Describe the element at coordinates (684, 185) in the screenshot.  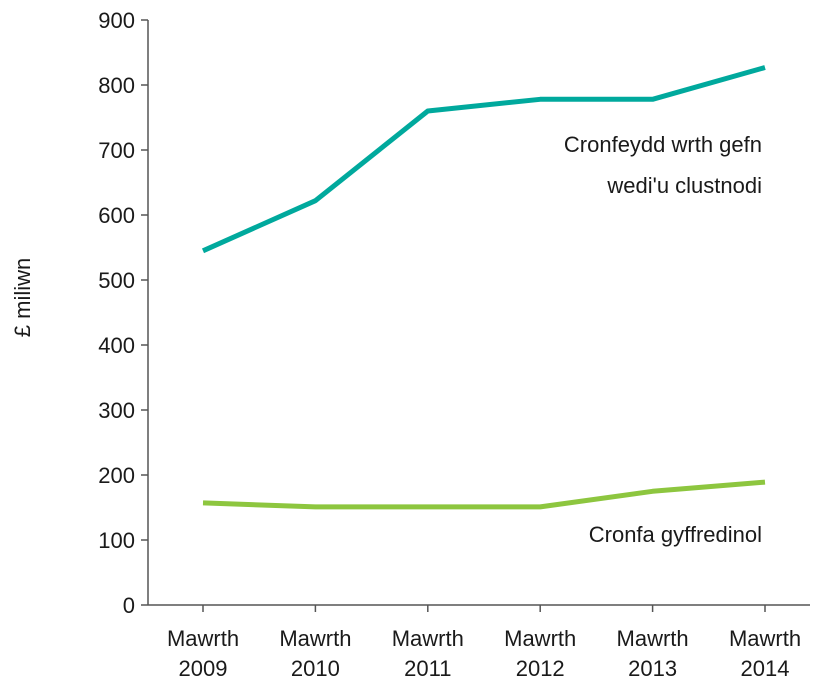
I see `series-label-0: wedi'u clustnodi` at that location.